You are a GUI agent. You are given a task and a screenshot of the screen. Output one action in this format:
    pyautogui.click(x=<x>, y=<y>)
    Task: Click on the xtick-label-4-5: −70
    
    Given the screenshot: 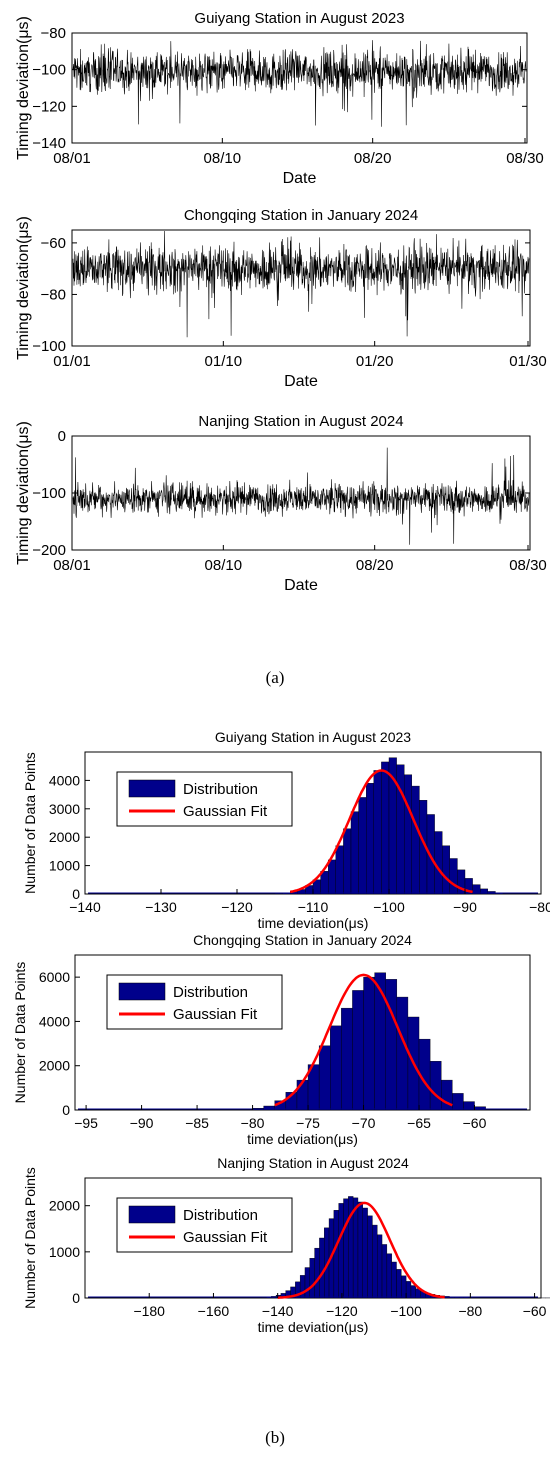 What is the action you would take?
    pyautogui.click(x=364, y=1123)
    